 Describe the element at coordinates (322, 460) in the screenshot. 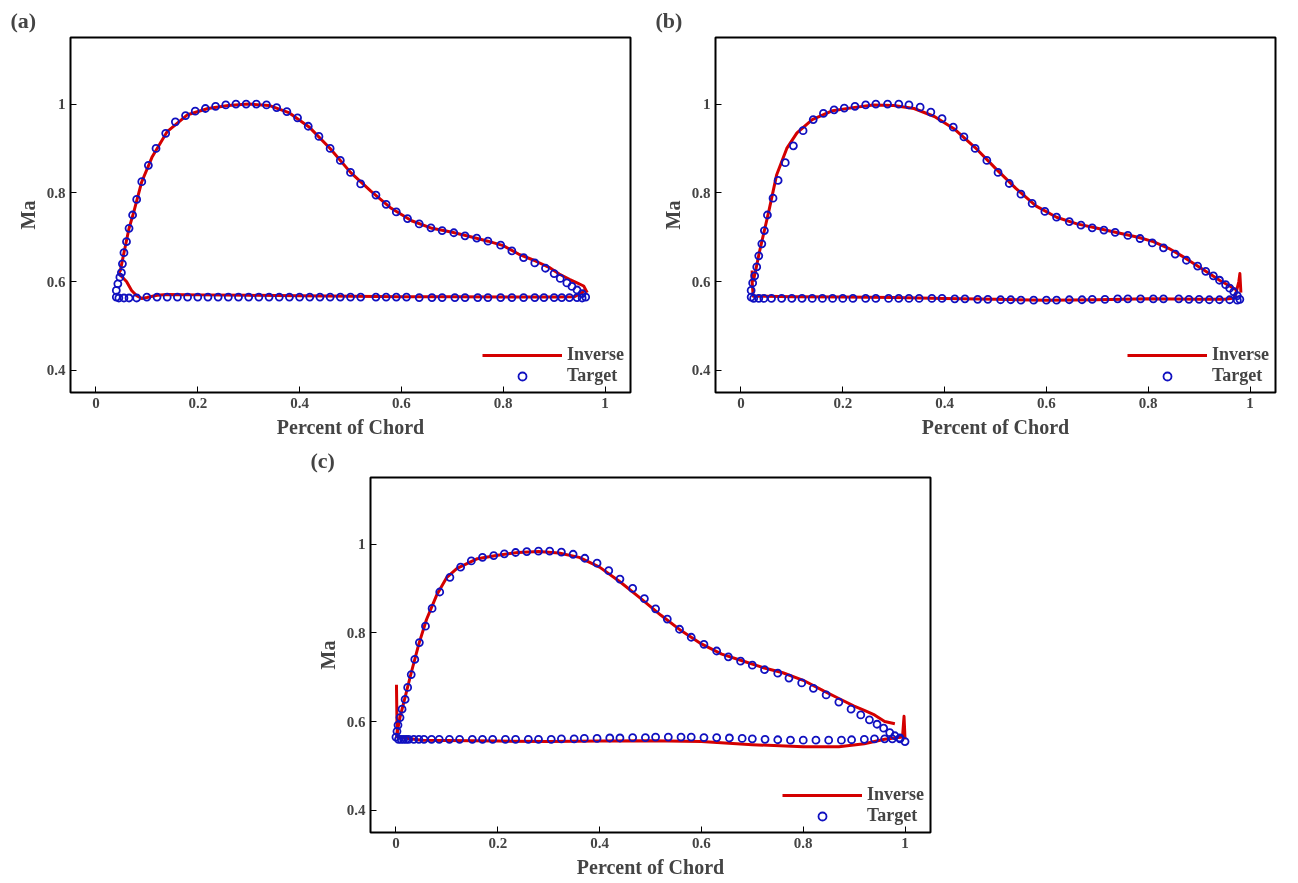

I see `chart-title: (c)` at that location.